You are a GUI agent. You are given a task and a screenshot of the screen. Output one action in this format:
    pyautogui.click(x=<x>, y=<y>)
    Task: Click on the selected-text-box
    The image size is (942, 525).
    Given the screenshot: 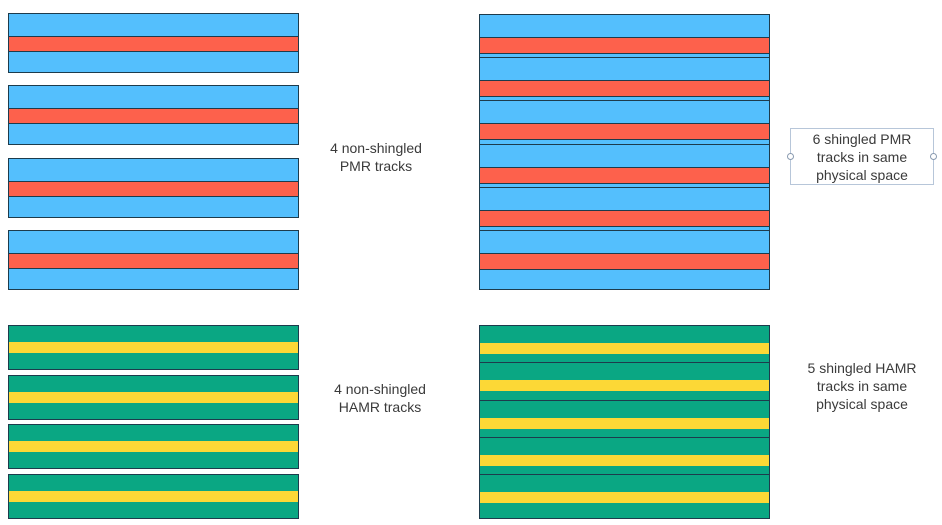 What is the action you would take?
    pyautogui.click(x=862, y=156)
    